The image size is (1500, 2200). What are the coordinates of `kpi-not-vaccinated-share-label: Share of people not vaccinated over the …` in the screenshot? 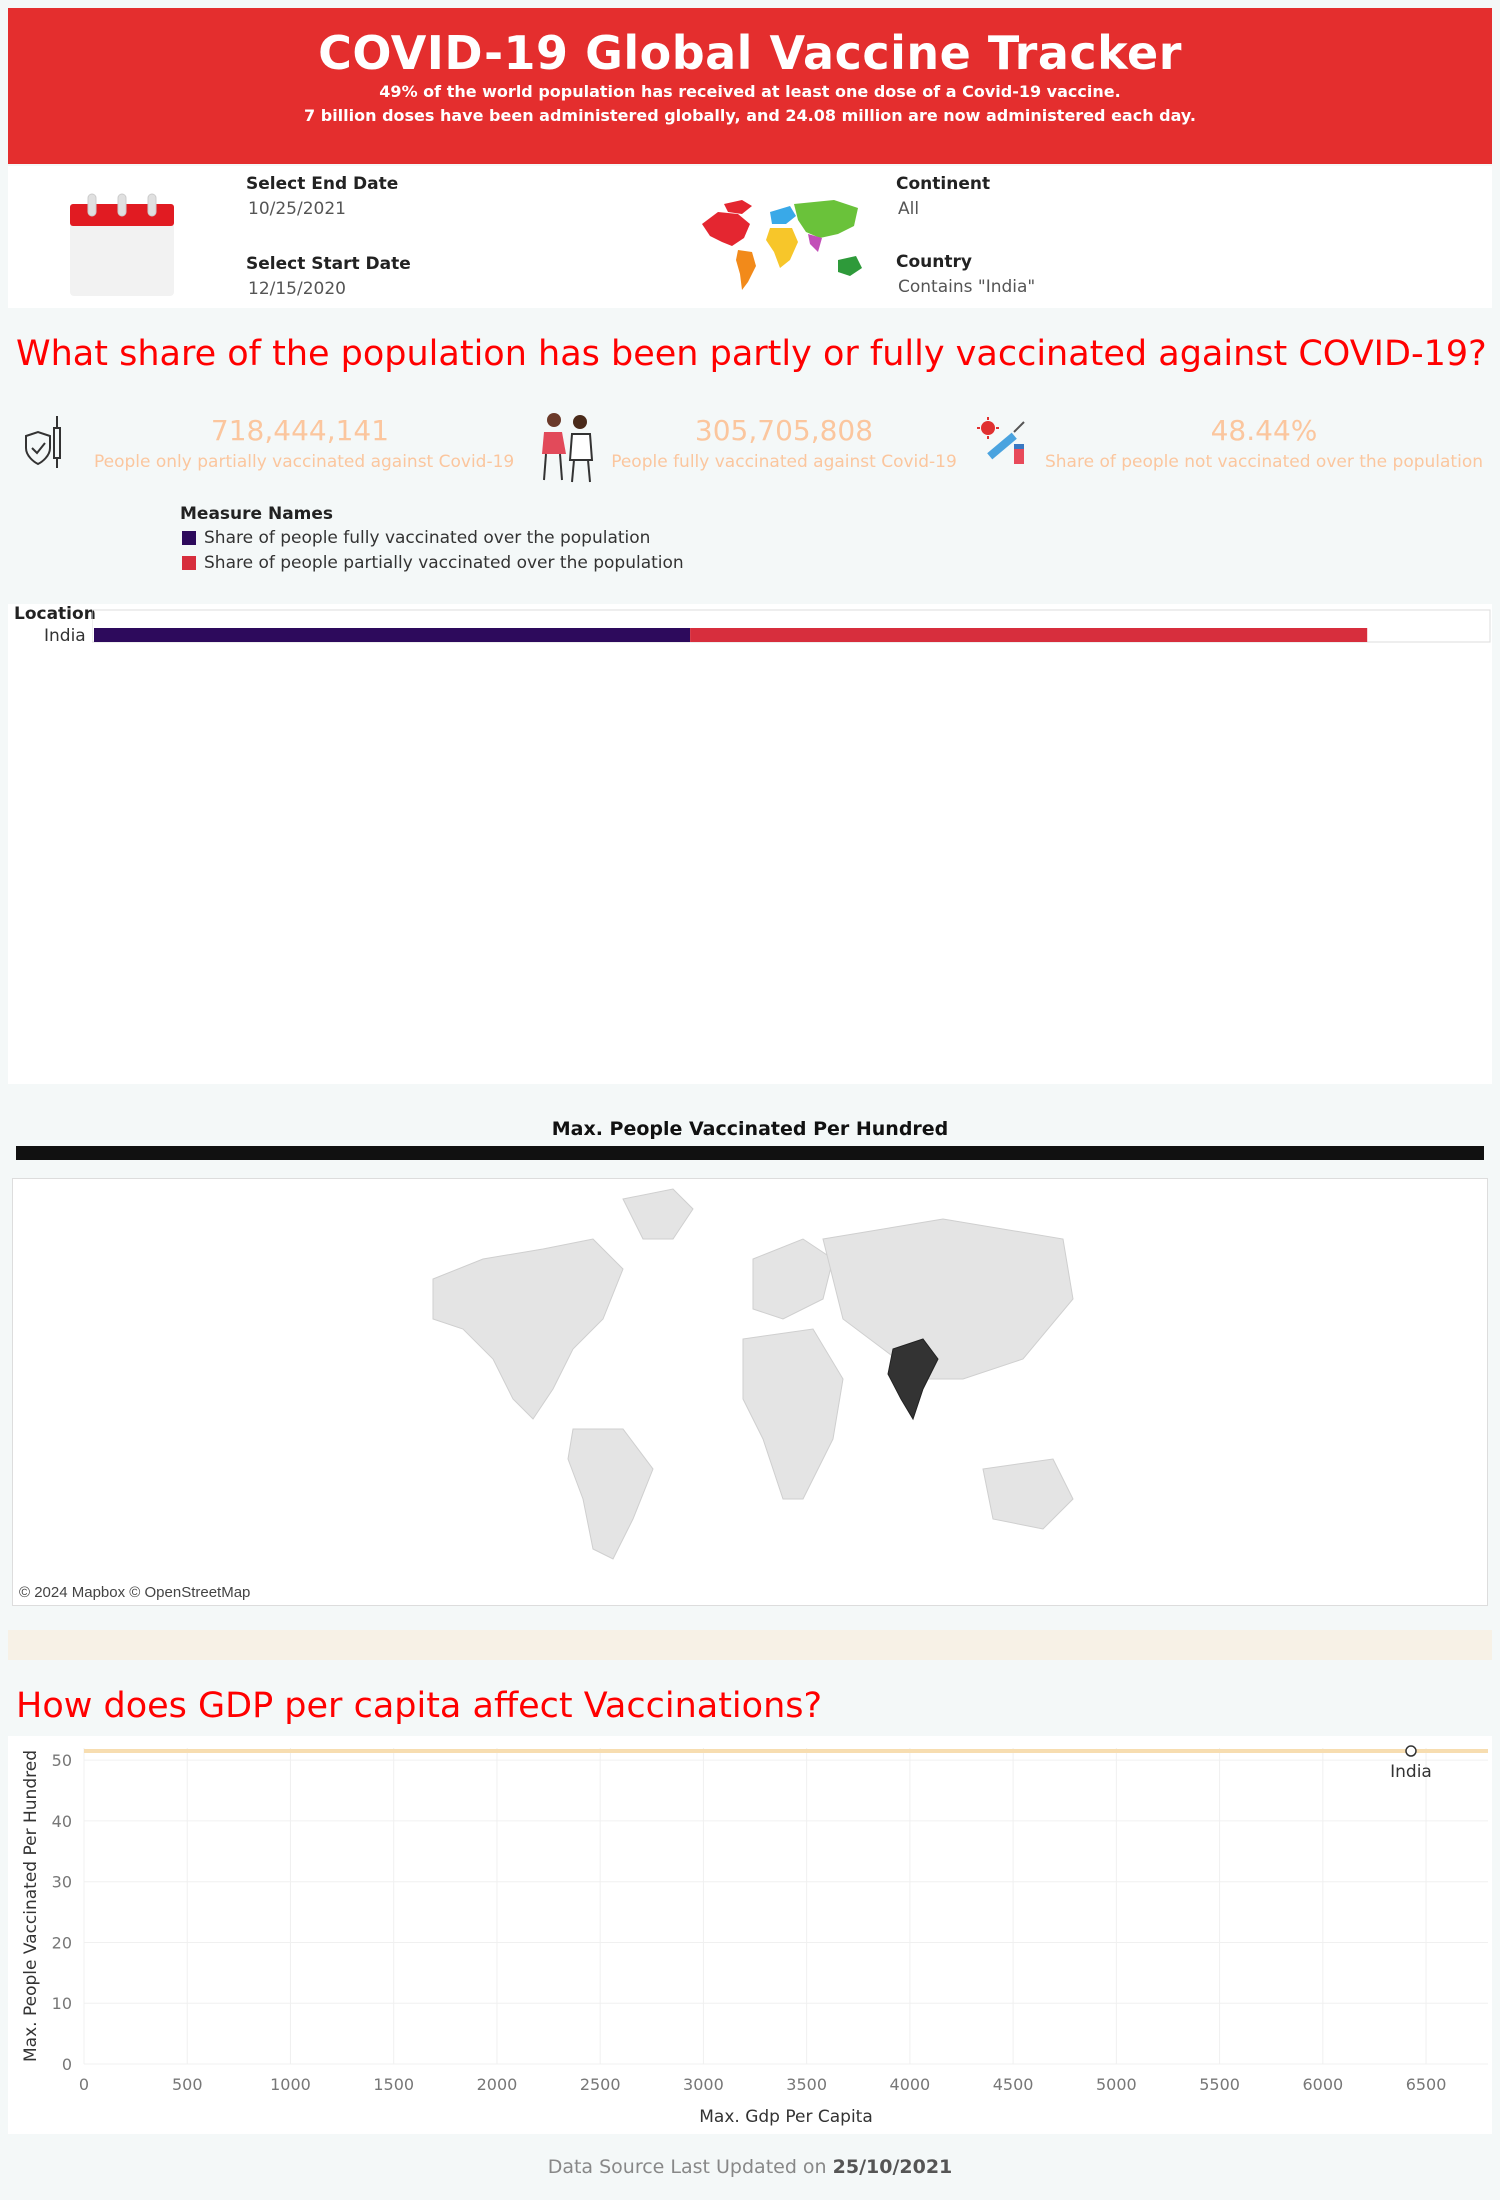 It's located at (1263, 462).